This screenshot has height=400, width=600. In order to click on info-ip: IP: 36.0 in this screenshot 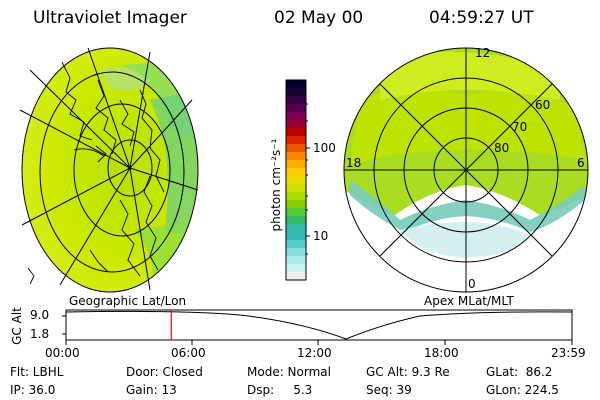, I will do `click(33, 390)`.